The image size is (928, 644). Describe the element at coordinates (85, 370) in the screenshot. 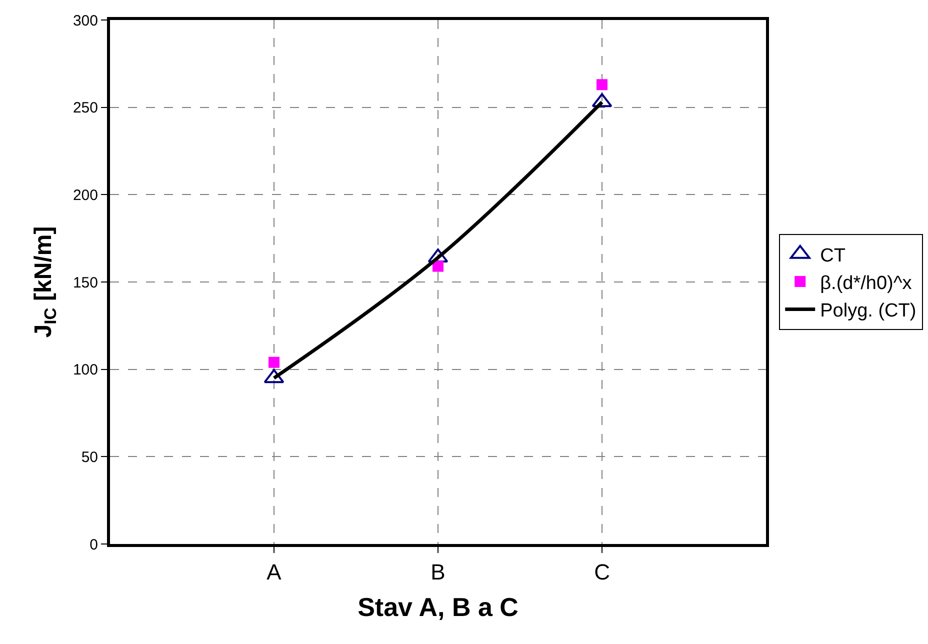

I see `y-tick-label: 100` at that location.